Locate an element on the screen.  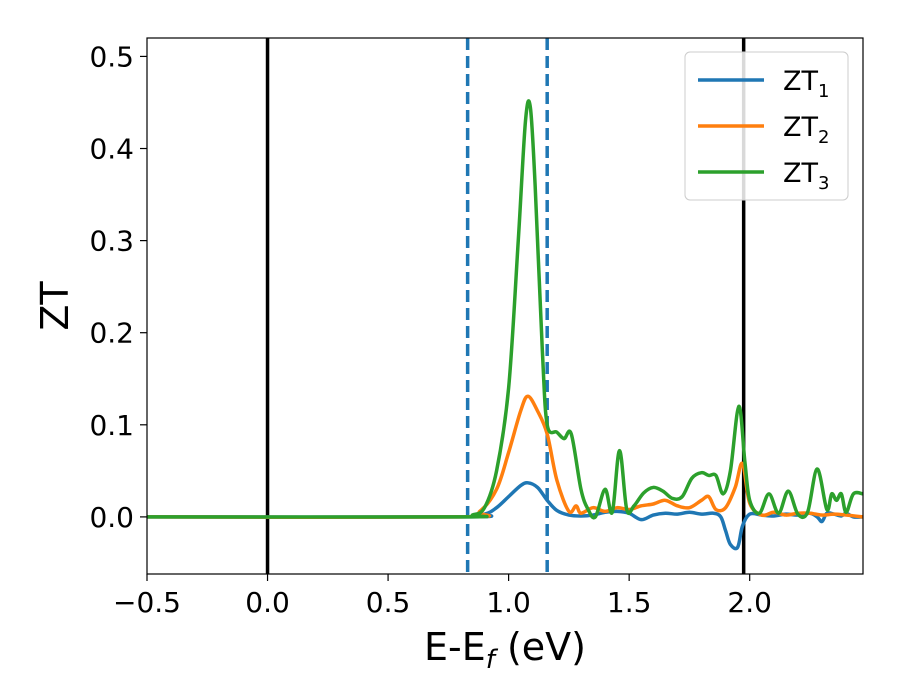
legend-label-3: ZT3 is located at coordinates (806, 176).